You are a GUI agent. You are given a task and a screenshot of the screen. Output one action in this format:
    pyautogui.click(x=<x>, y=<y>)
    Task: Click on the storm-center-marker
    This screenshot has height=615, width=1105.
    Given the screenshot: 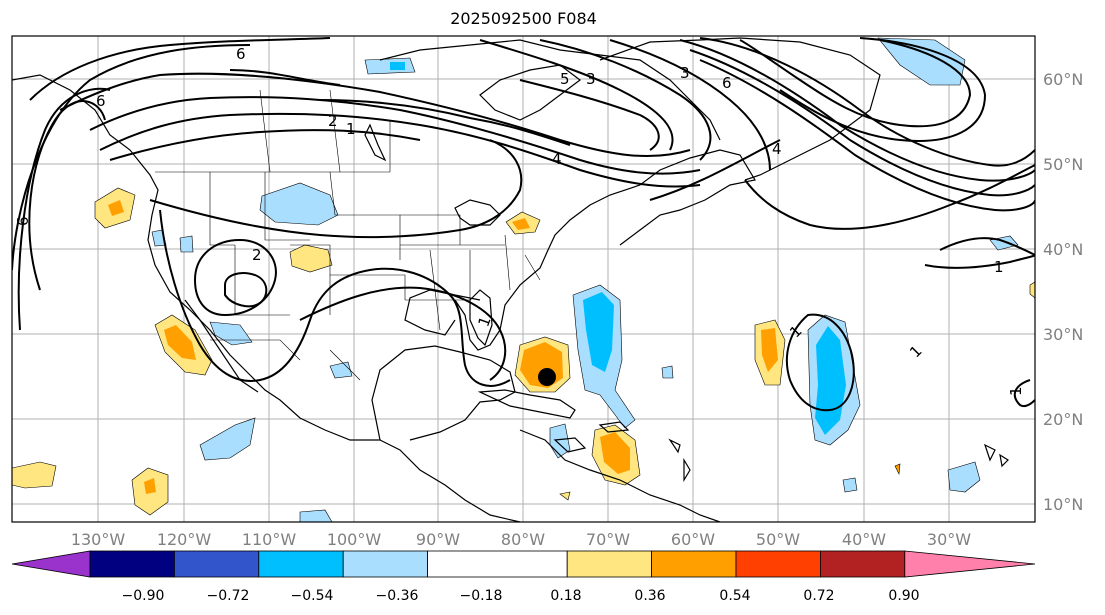 What is the action you would take?
    pyautogui.click(x=547, y=377)
    